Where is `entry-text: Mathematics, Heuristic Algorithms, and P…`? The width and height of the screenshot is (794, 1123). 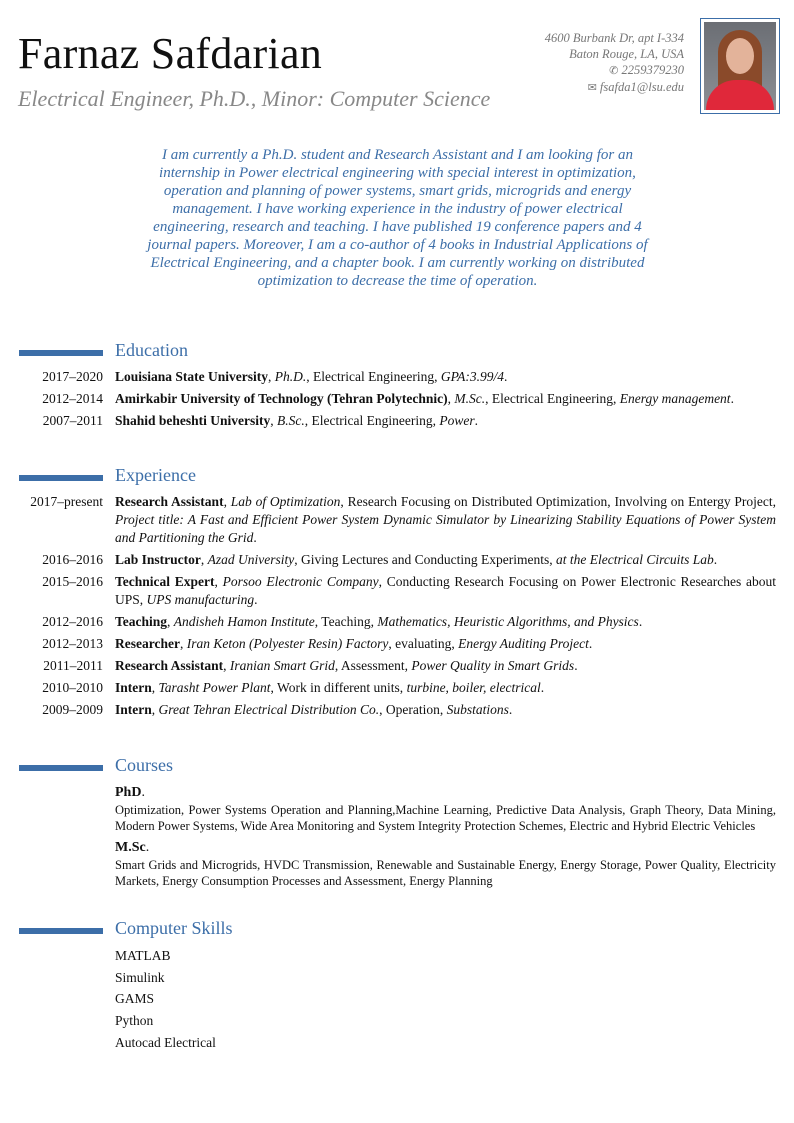
entry-text: Mathematics, Heuristic Algorithms, and P… is located at coordinates (508, 621).